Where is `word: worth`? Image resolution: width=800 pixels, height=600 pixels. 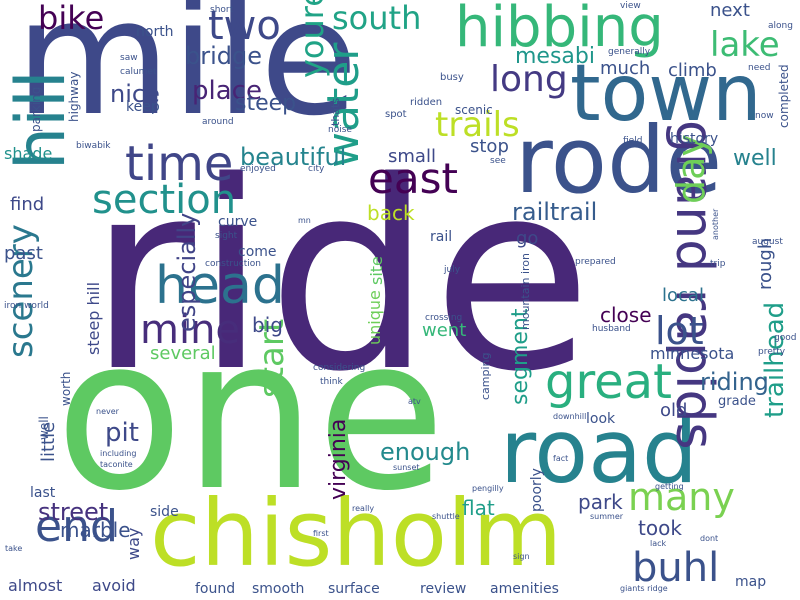
word: worth is located at coordinates (66, 388).